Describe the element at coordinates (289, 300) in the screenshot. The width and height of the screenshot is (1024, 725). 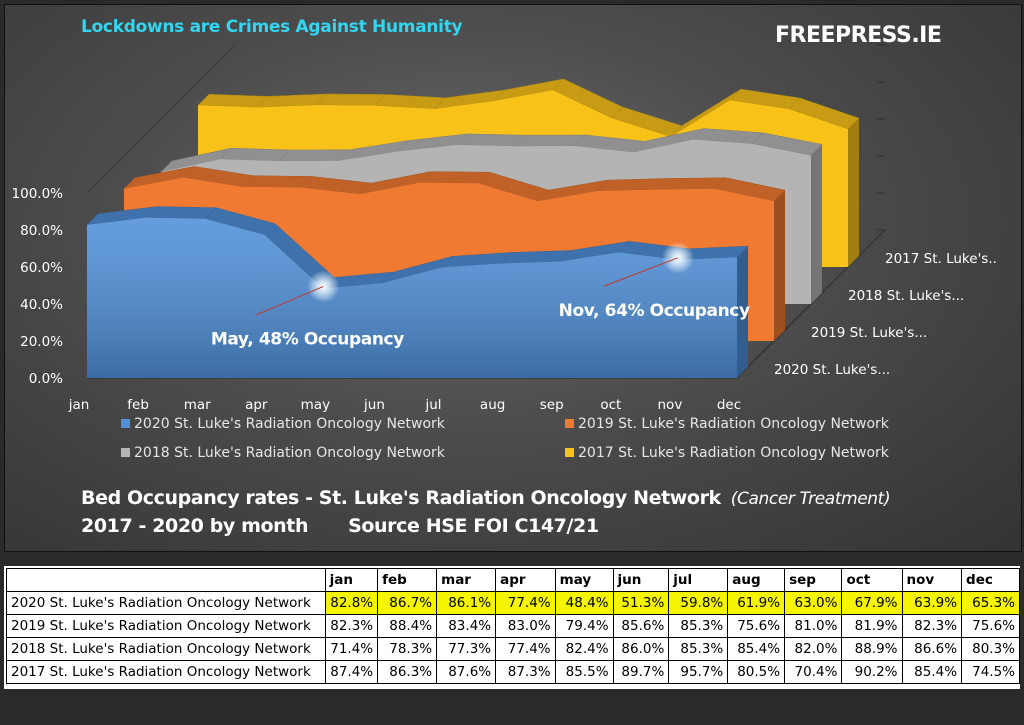
I see `annotation-leader-line` at that location.